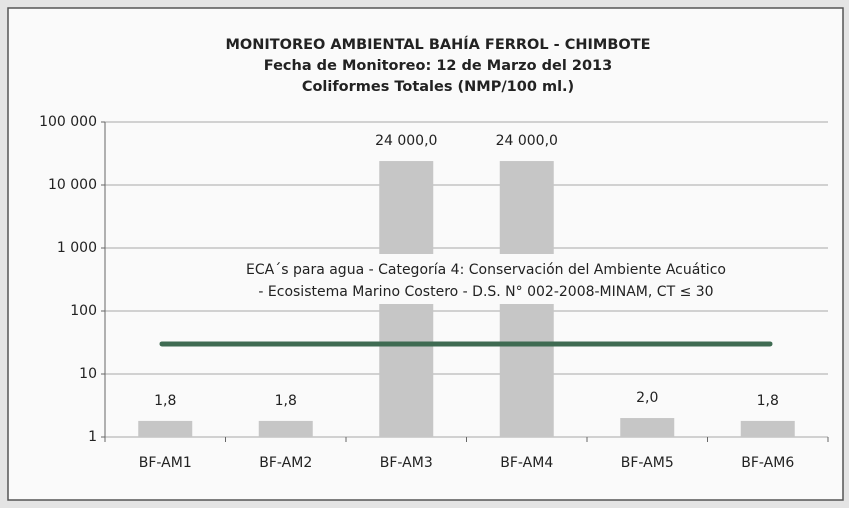 The width and height of the screenshot is (849, 508). I want to click on x-tick-label: BF-AM2, so click(285, 463).